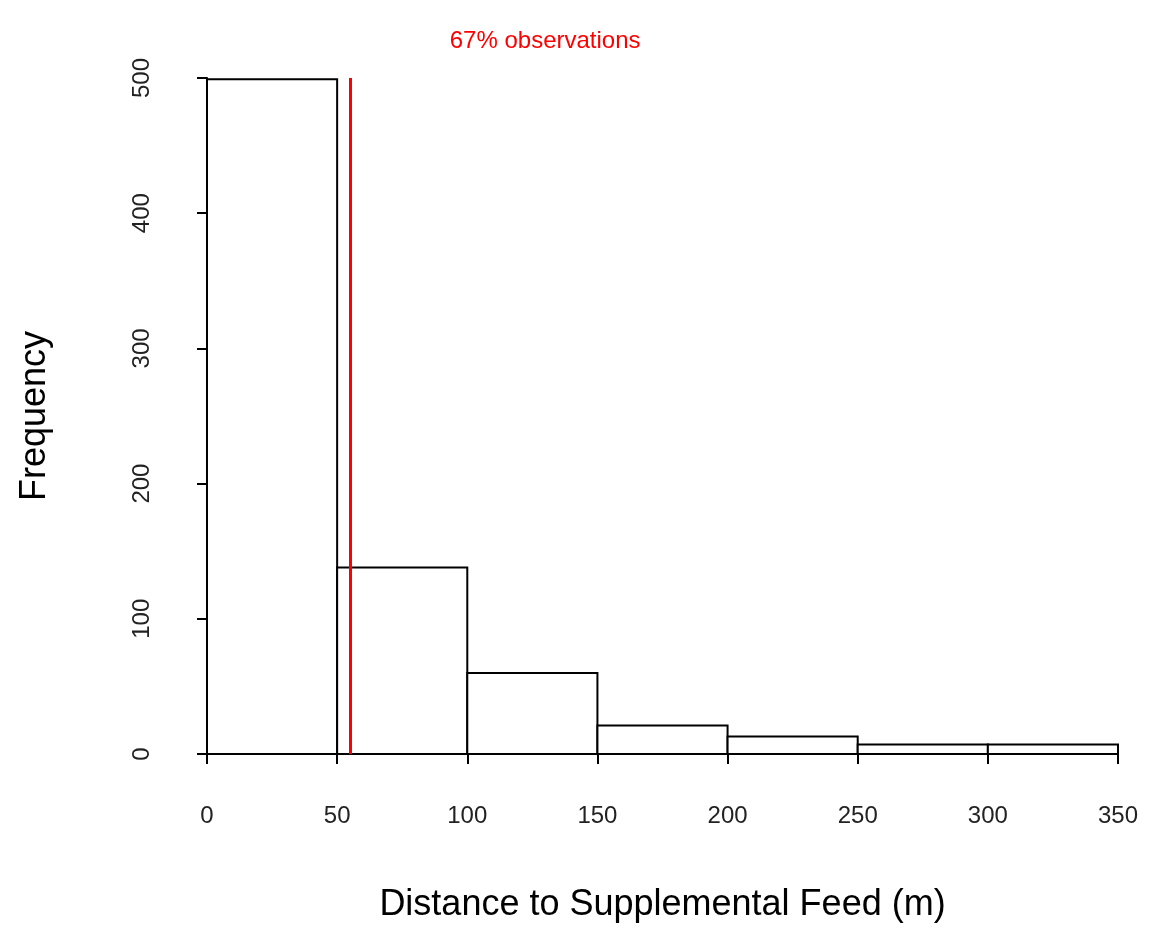 The width and height of the screenshot is (1149, 943). What do you see at coordinates (467, 814) in the screenshot?
I see `x-tick-label: 100` at bounding box center [467, 814].